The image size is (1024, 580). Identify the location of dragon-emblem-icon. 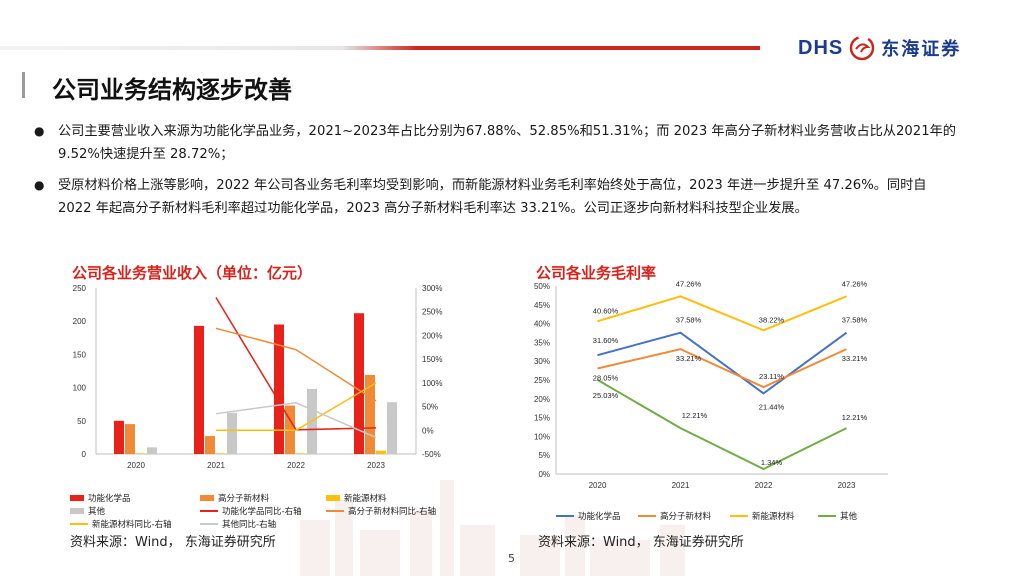
(862, 48).